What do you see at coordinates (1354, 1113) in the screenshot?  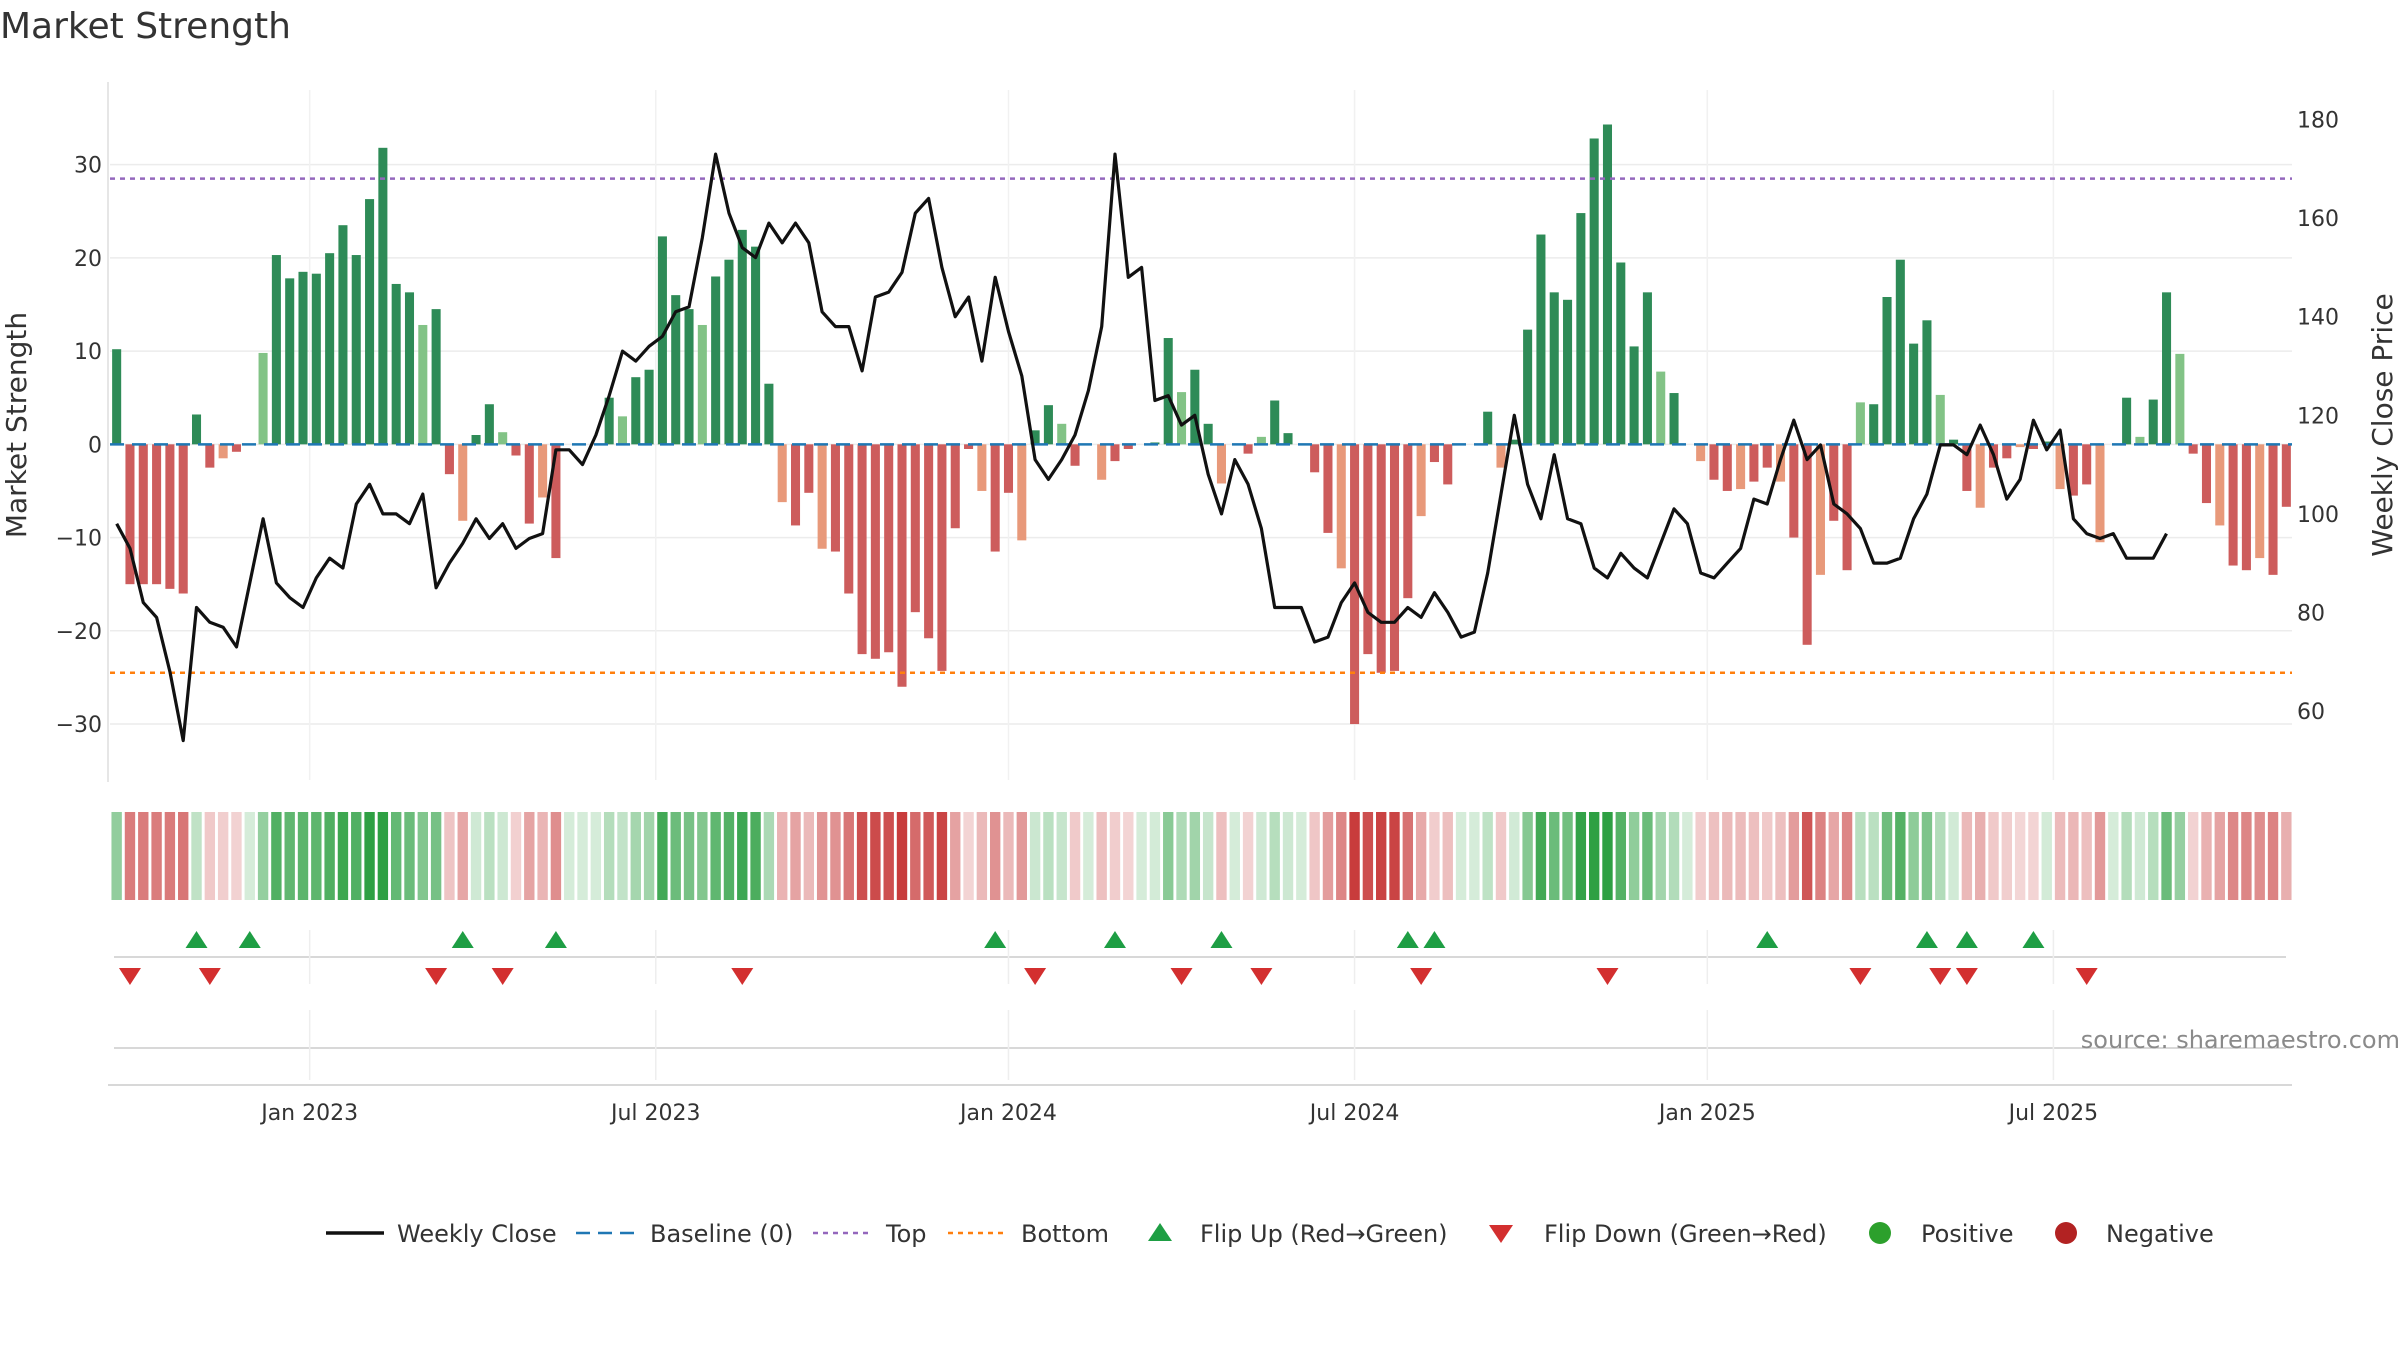 I see `x-tick-label: Jul 2024` at bounding box center [1354, 1113].